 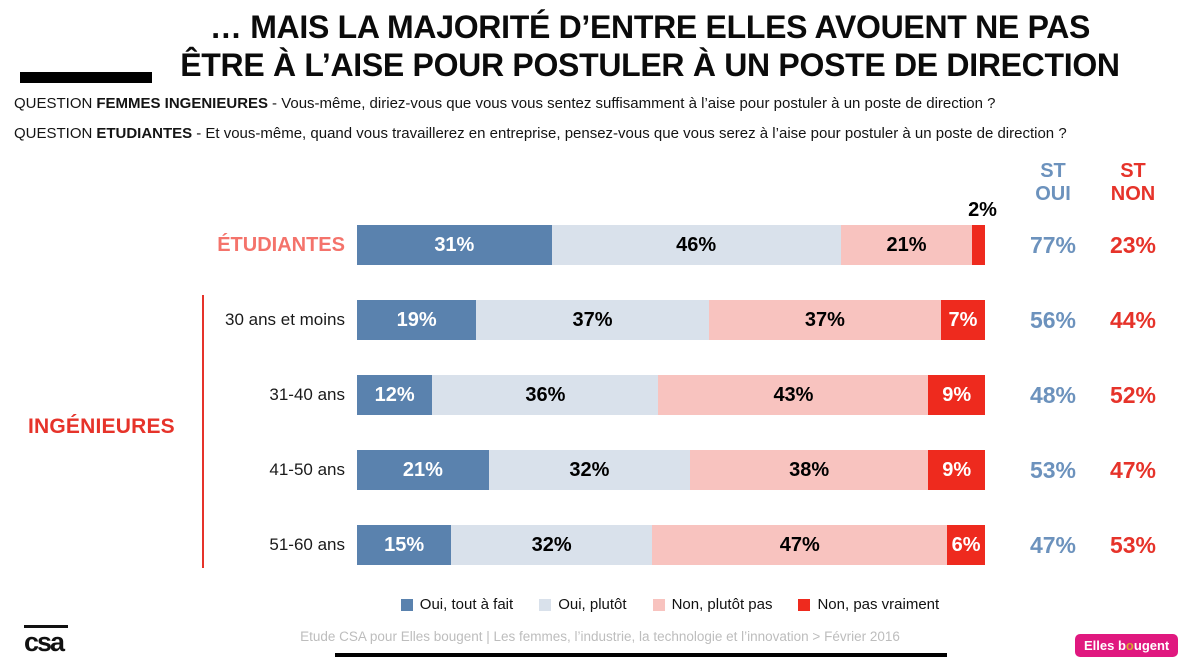 What do you see at coordinates (1105, 645) in the screenshot?
I see `elles-bougent-text: Elles b` at bounding box center [1105, 645].